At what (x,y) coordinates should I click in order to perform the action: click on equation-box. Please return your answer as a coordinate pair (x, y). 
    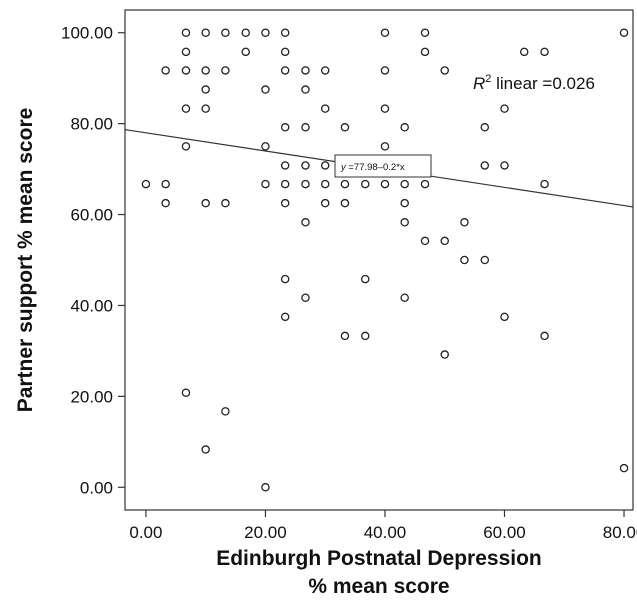
    Looking at the image, I should click on (383, 166).